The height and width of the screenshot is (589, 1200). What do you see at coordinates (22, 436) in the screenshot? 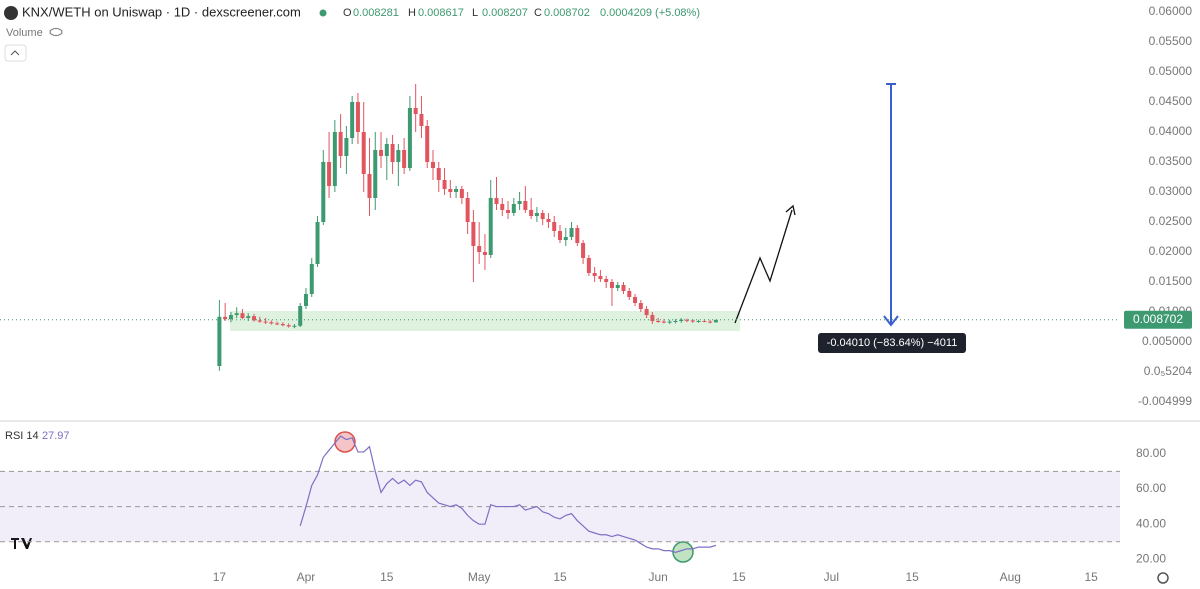
I see `rsi-label: RSI 14` at bounding box center [22, 436].